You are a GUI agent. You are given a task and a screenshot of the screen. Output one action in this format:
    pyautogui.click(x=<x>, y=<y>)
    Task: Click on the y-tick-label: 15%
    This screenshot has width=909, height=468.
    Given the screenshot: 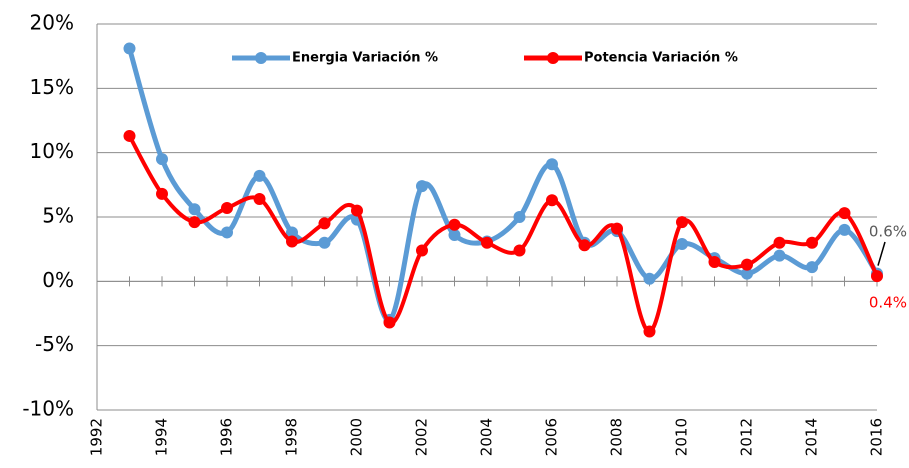 What is the action you would take?
    pyautogui.click(x=52, y=87)
    